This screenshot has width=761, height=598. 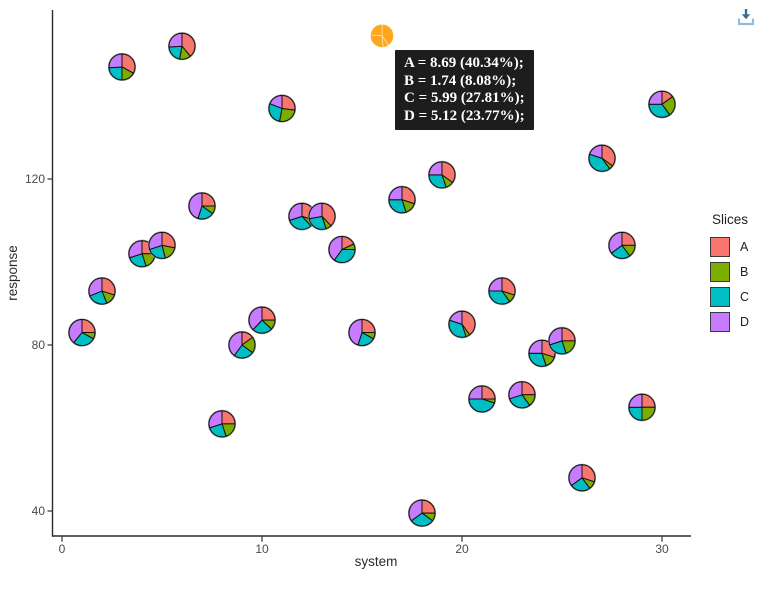 I want to click on legend-item-d: D, so click(x=729, y=322).